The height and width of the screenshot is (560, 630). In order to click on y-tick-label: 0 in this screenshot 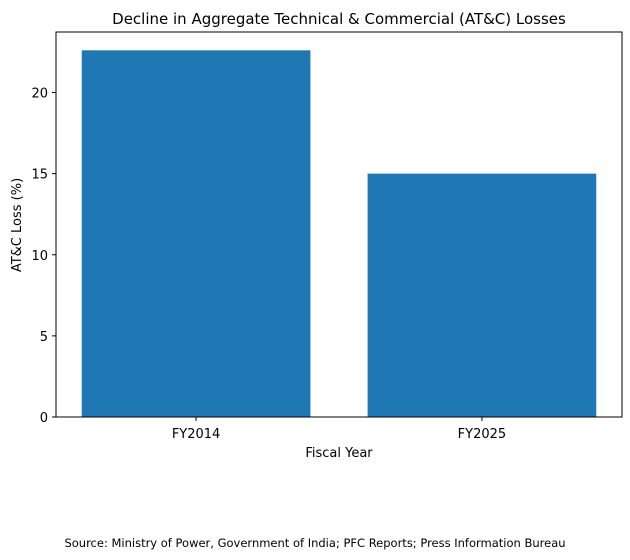, I will do `click(44, 418)`.